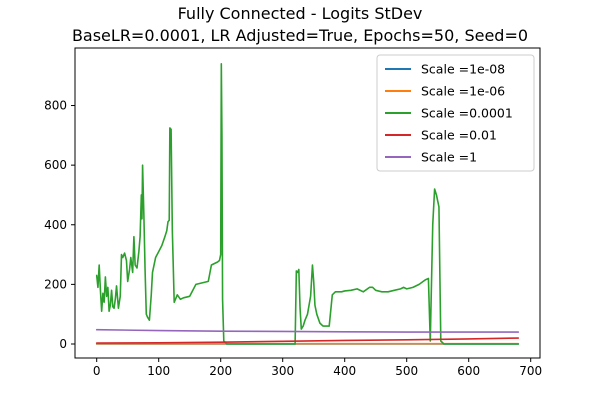 This screenshot has width=600, height=400. What do you see at coordinates (55, 106) in the screenshot?
I see `y-tick-label: 800` at bounding box center [55, 106].